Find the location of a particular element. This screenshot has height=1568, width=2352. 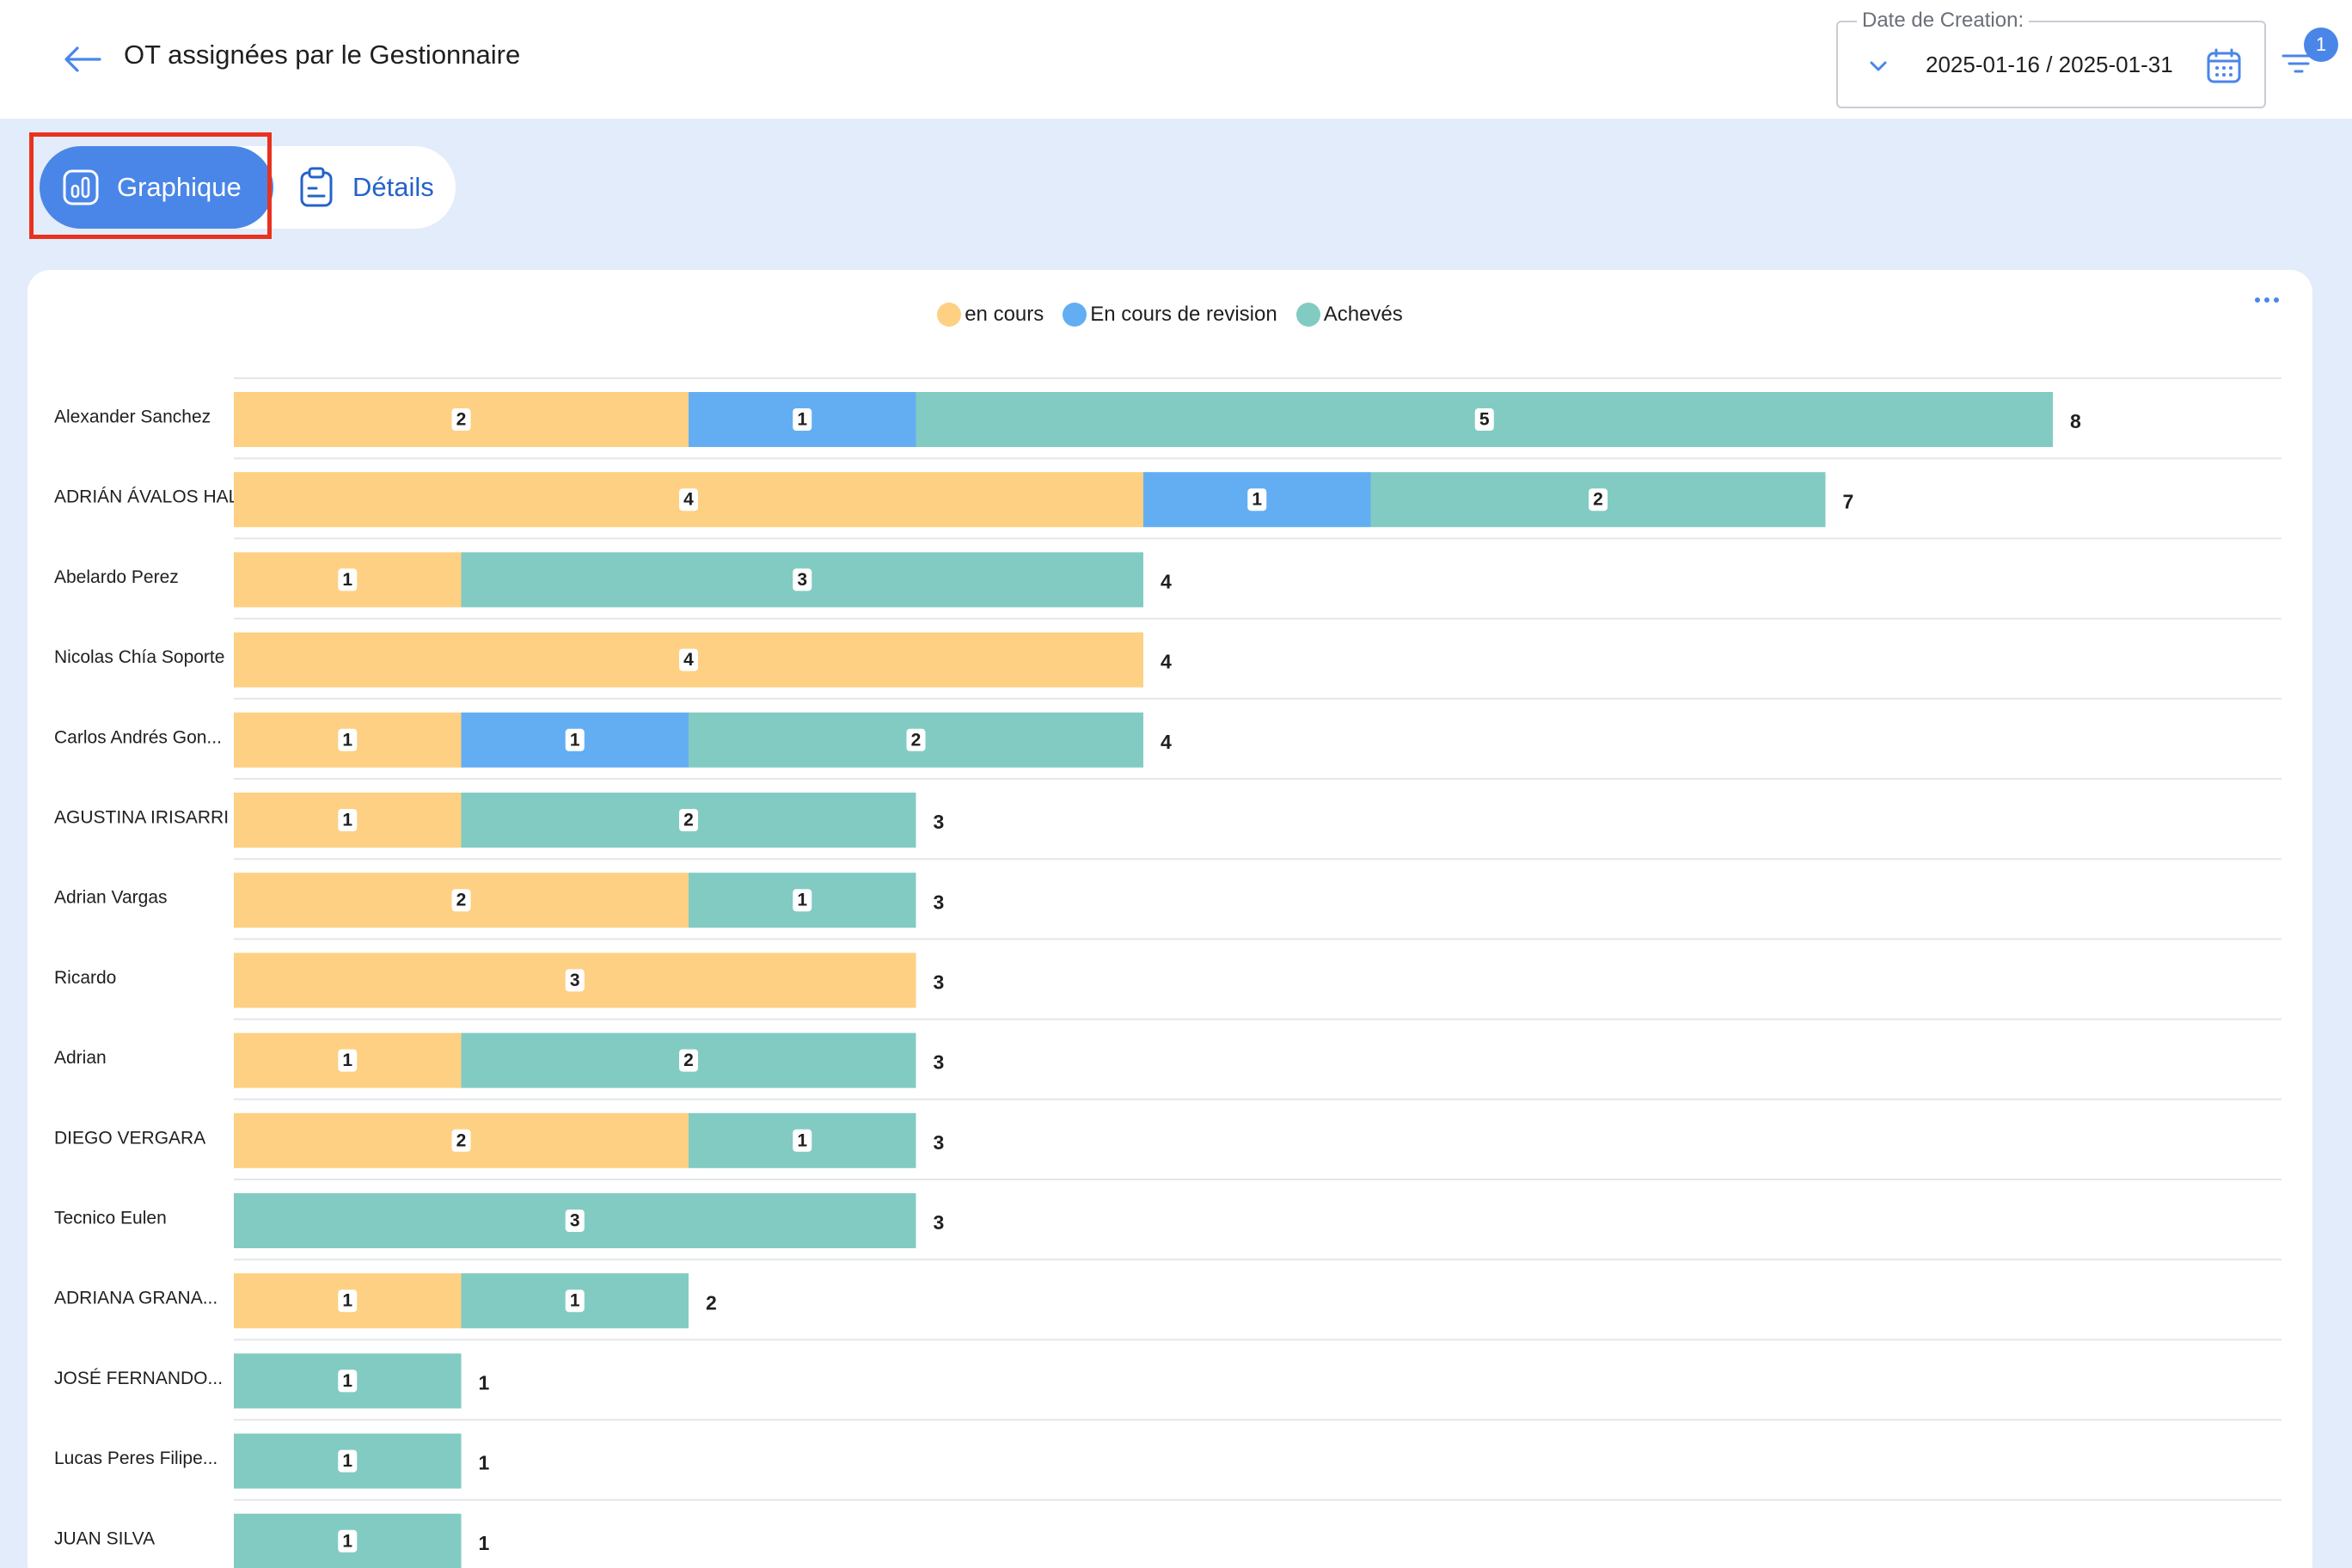

clipboard-icon is located at coordinates (316, 187).